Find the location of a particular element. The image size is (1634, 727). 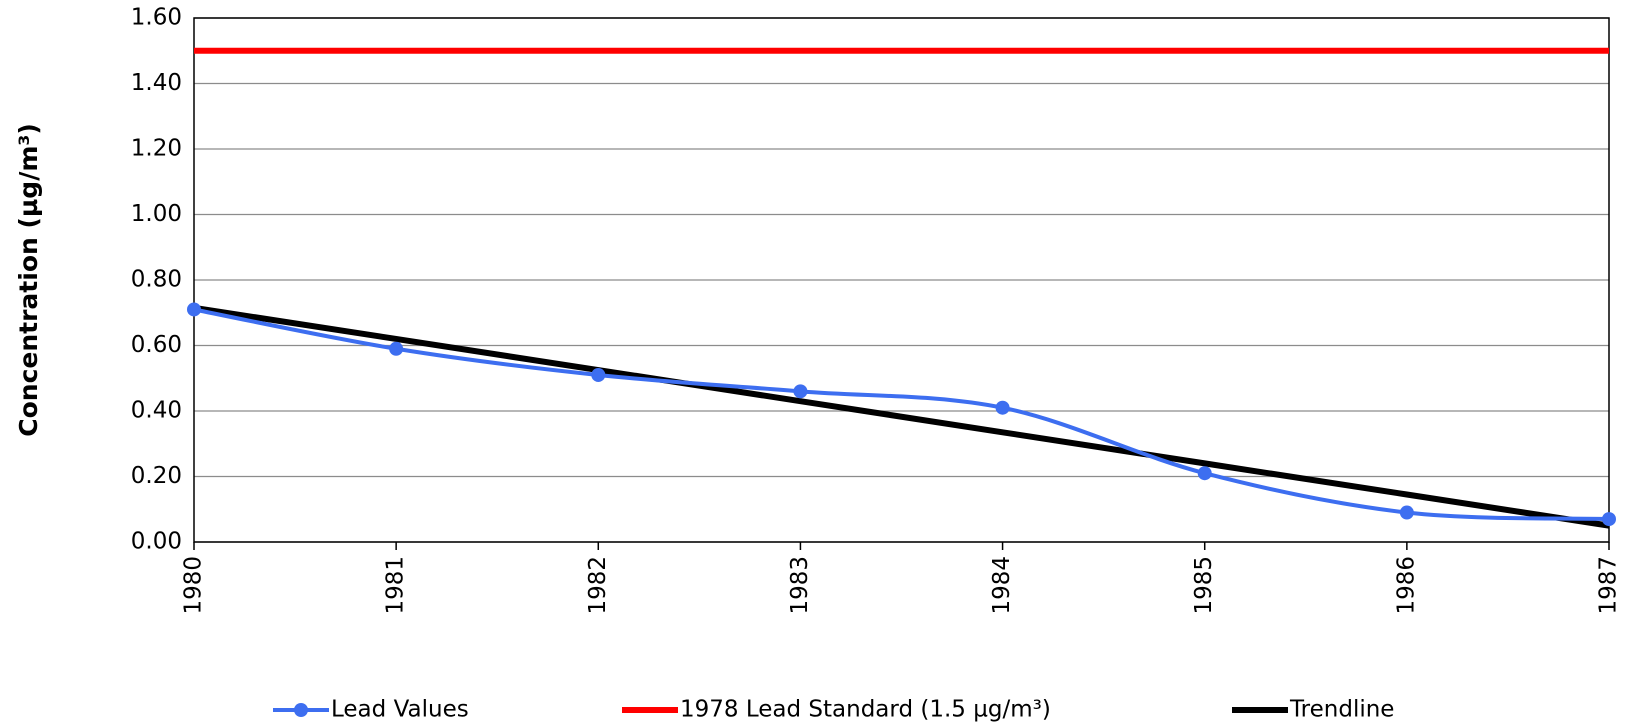

y-tick-label: 0.20 is located at coordinates (156, 476).